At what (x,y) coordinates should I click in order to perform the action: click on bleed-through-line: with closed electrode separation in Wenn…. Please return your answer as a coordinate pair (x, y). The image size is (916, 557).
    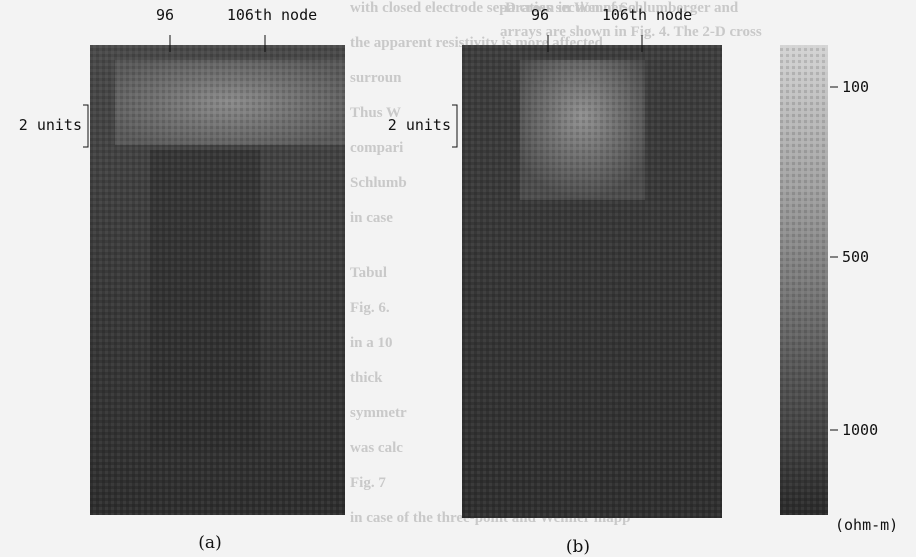
    Looking at the image, I should click on (493, 8).